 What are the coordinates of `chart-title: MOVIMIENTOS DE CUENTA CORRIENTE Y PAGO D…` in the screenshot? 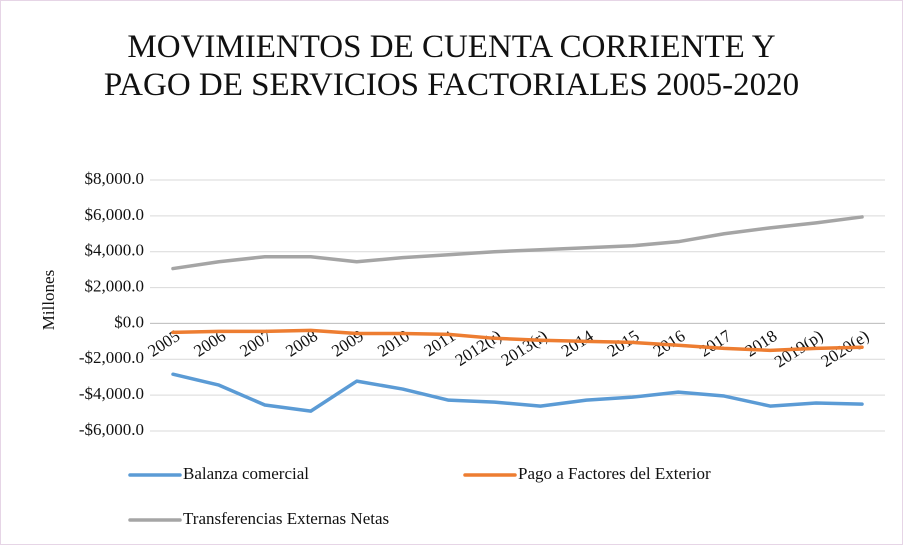 It's located at (451, 66).